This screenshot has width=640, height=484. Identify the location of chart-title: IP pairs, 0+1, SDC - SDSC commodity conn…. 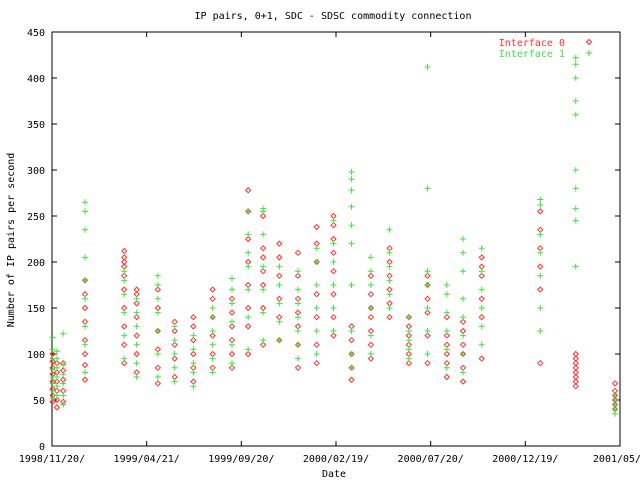
(333, 16).